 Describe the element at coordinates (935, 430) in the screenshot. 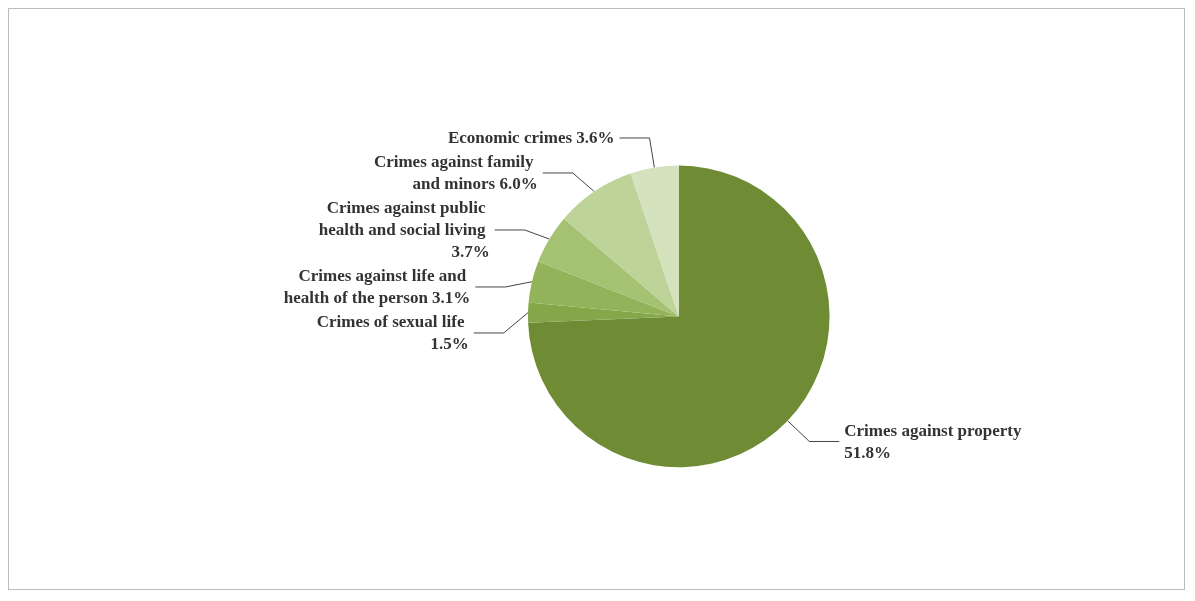

I see `slice-label: Crimes against property` at that location.